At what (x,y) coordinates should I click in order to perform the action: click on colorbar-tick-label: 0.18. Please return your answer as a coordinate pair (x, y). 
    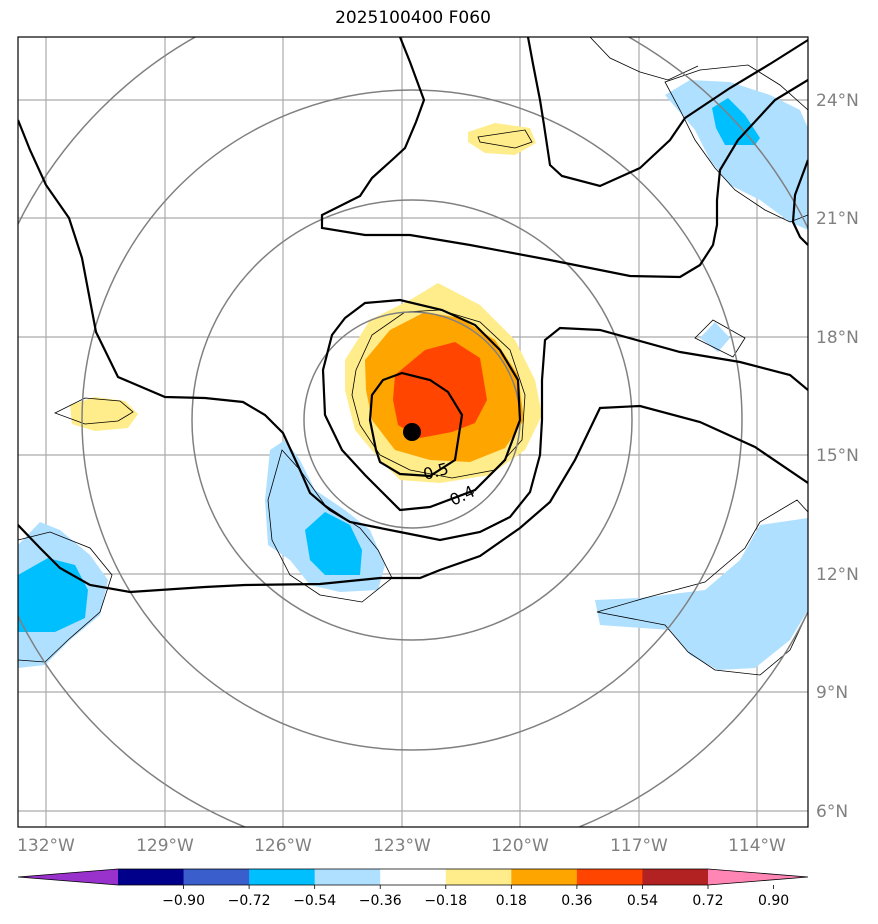
    Looking at the image, I should click on (511, 901).